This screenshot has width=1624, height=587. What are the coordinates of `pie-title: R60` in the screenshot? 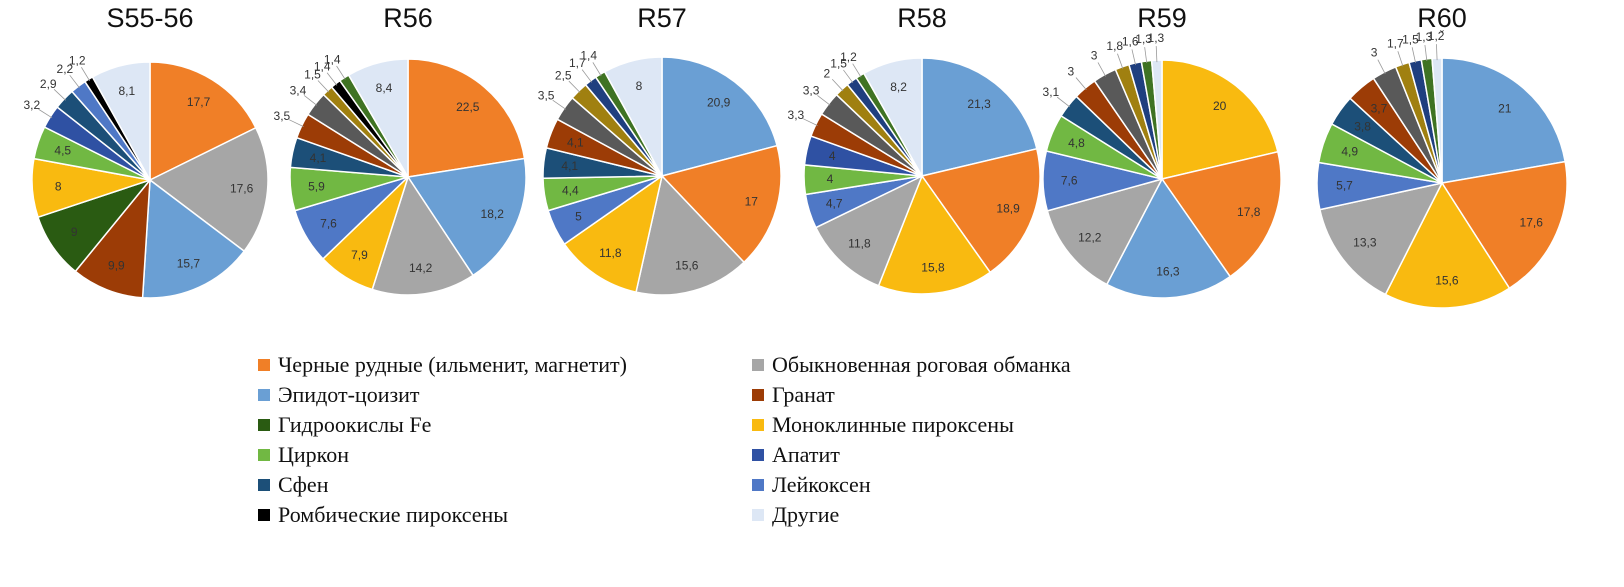 It's located at (1442, 18).